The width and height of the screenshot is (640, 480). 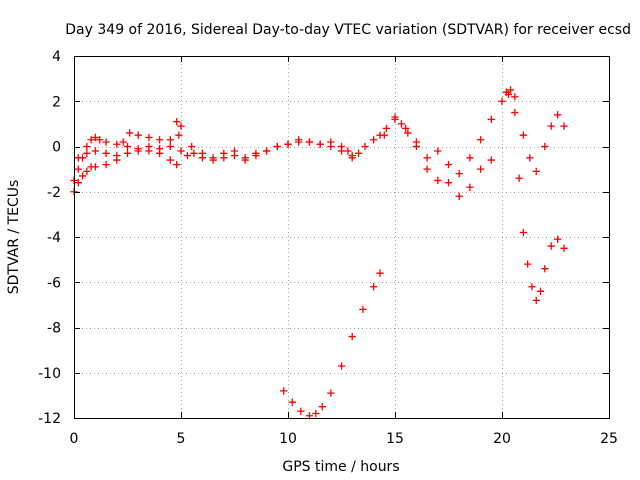 I want to click on x-axis-label: GPS time / hours, so click(x=340, y=467).